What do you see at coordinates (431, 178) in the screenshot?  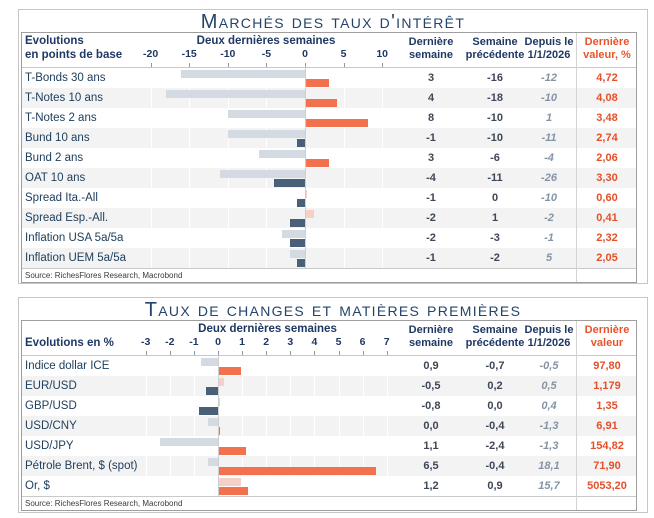 I see `cell-last-week: -4` at bounding box center [431, 178].